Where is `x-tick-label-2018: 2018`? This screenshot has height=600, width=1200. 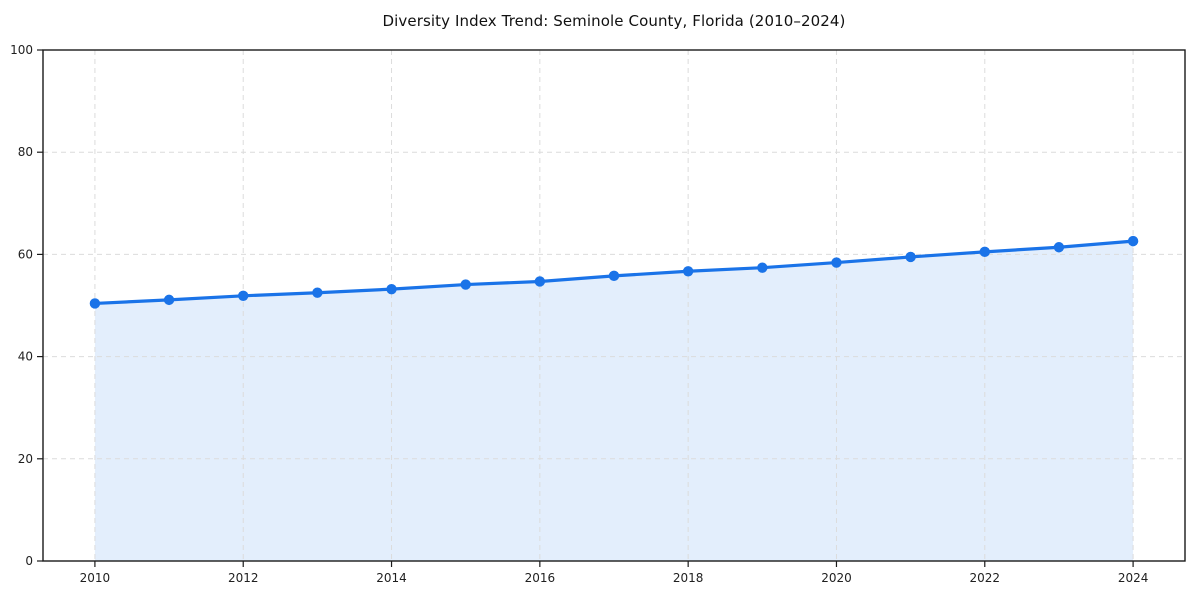 x-tick-label-2018: 2018 is located at coordinates (688, 578).